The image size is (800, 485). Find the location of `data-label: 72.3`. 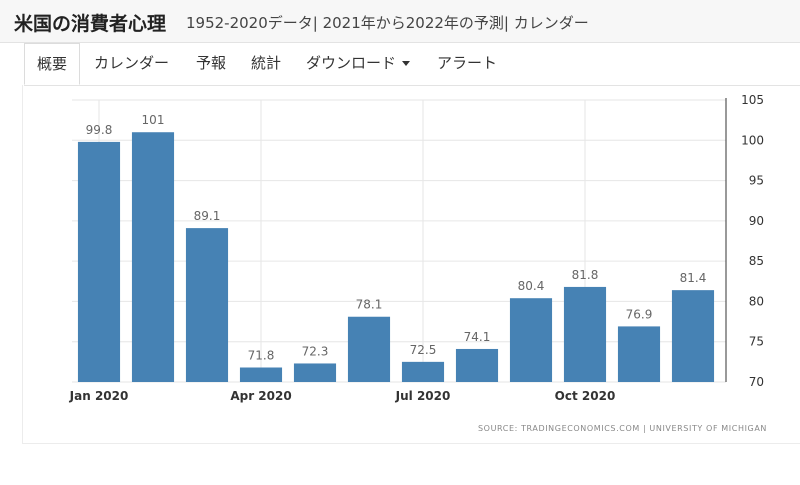

data-label: 72.3 is located at coordinates (315, 351).